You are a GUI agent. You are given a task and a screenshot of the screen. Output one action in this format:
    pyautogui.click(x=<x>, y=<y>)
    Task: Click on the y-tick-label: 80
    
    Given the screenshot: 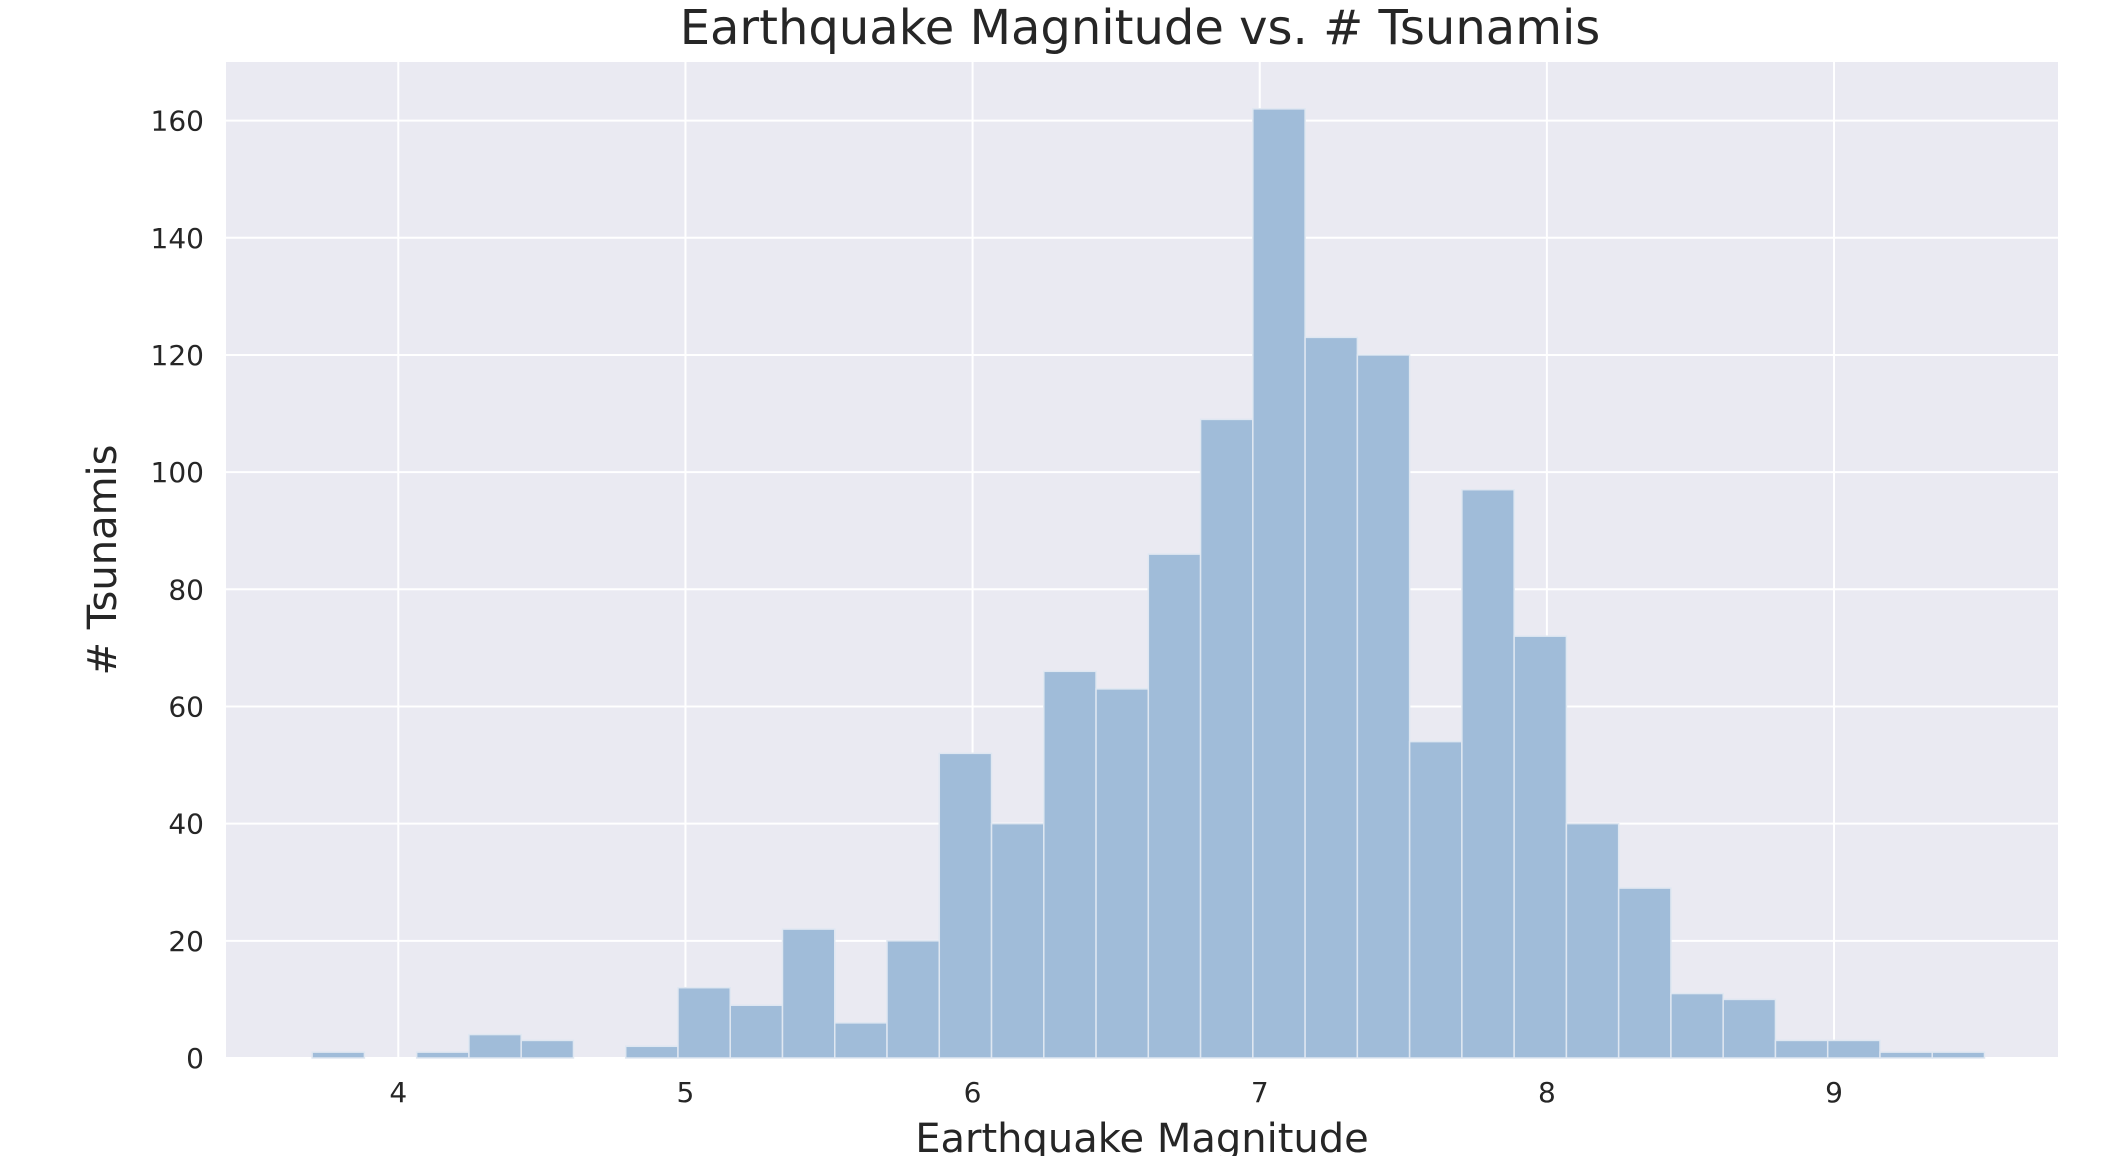 What is the action you would take?
    pyautogui.click(x=186, y=589)
    